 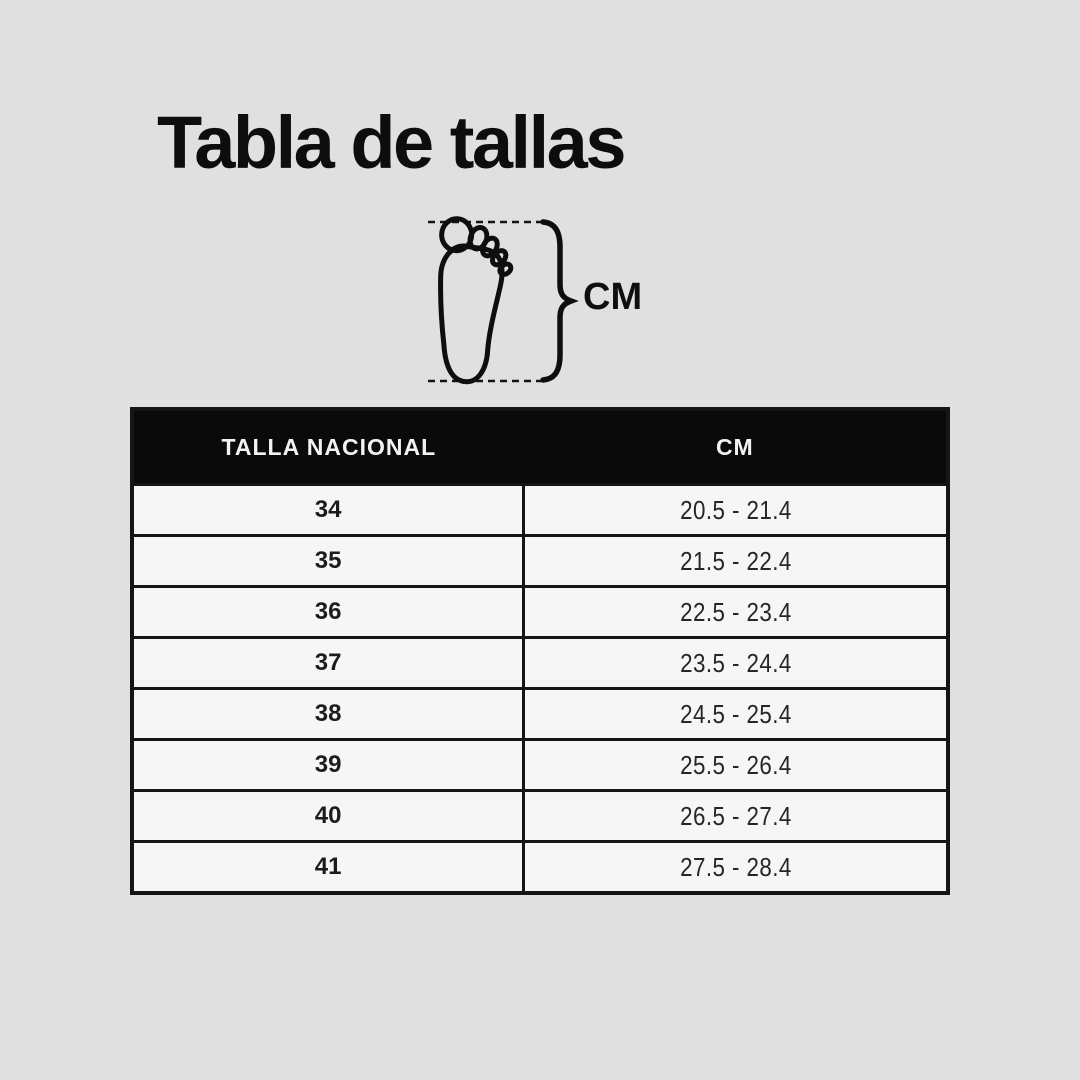 I want to click on cm-range-value: 25.5 - 26.4, so click(x=735, y=764).